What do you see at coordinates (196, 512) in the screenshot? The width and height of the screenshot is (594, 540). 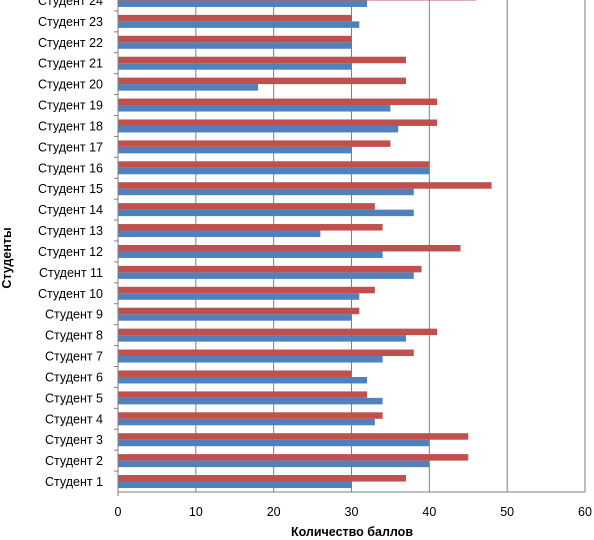 I see `x-tick-label: 10` at bounding box center [196, 512].